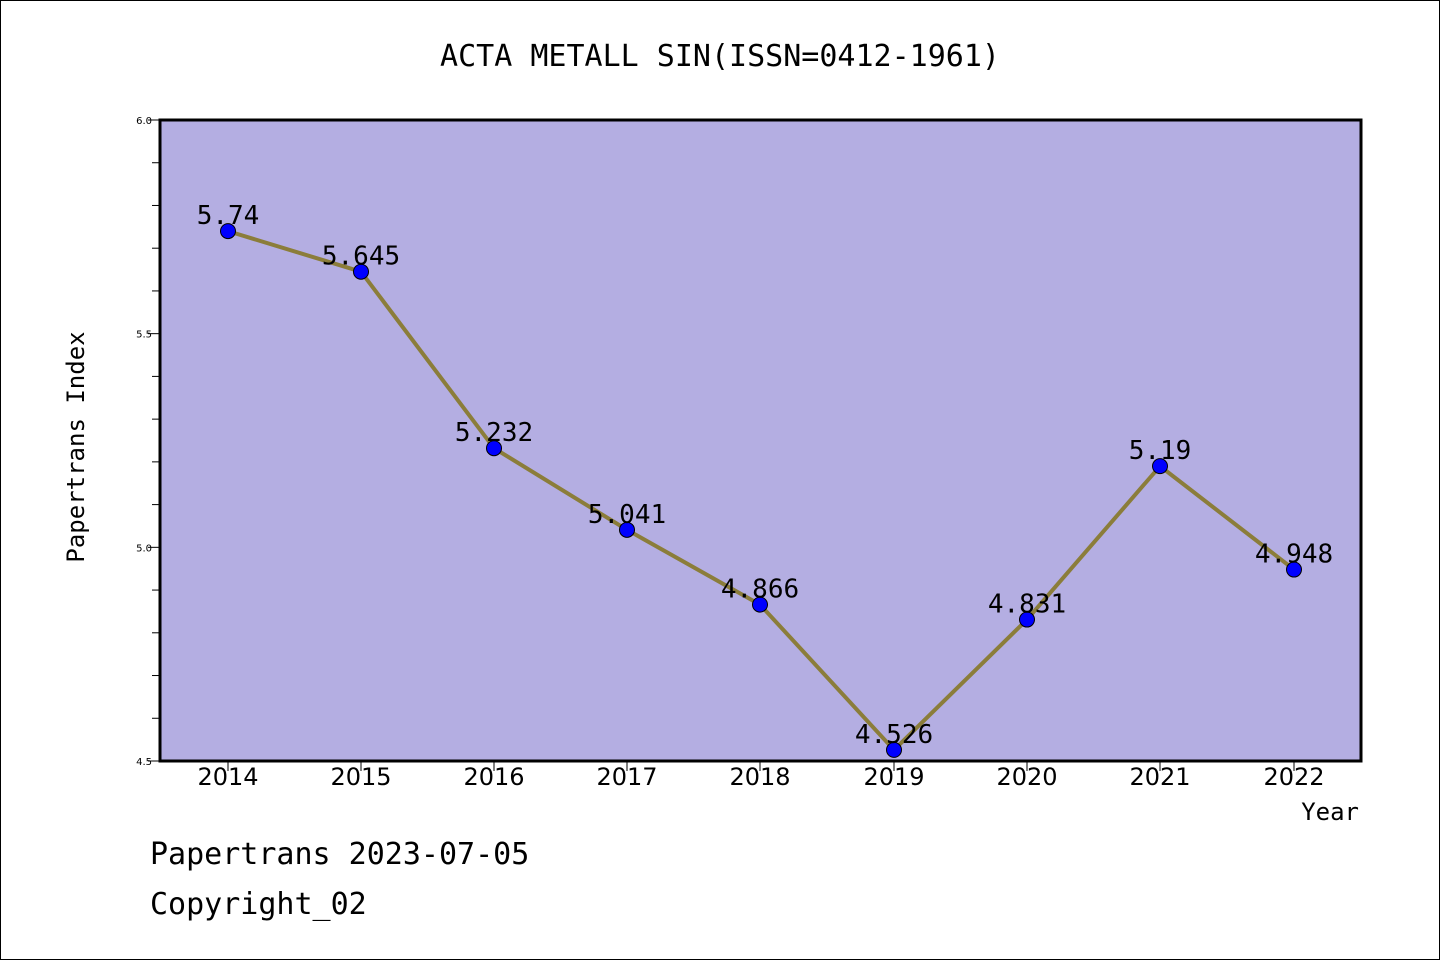 This screenshot has width=1440, height=960. What do you see at coordinates (720, 56) in the screenshot?
I see `chart-title: ACTA METALL SIN(ISSN=0412-1961)` at bounding box center [720, 56].